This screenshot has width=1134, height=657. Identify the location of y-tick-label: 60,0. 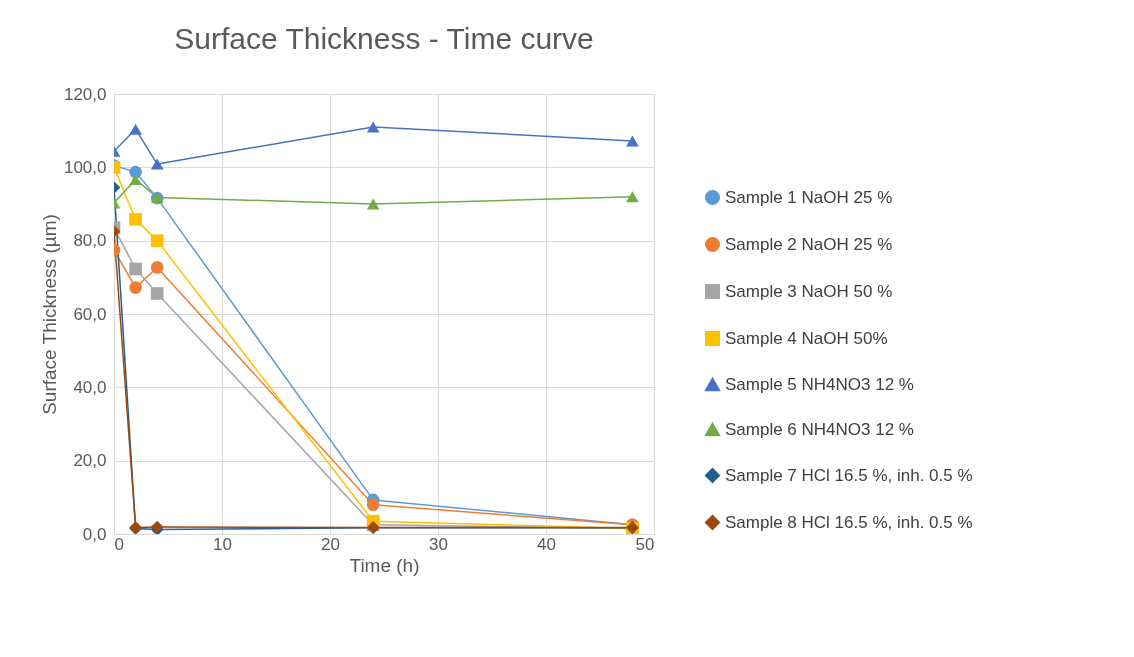
(90, 314).